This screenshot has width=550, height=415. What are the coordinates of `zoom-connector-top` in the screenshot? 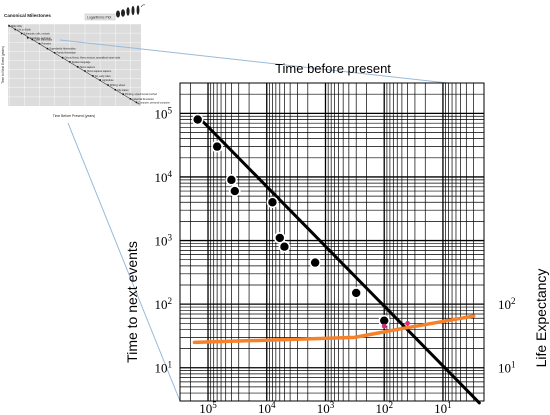 It's located at (272, 63).